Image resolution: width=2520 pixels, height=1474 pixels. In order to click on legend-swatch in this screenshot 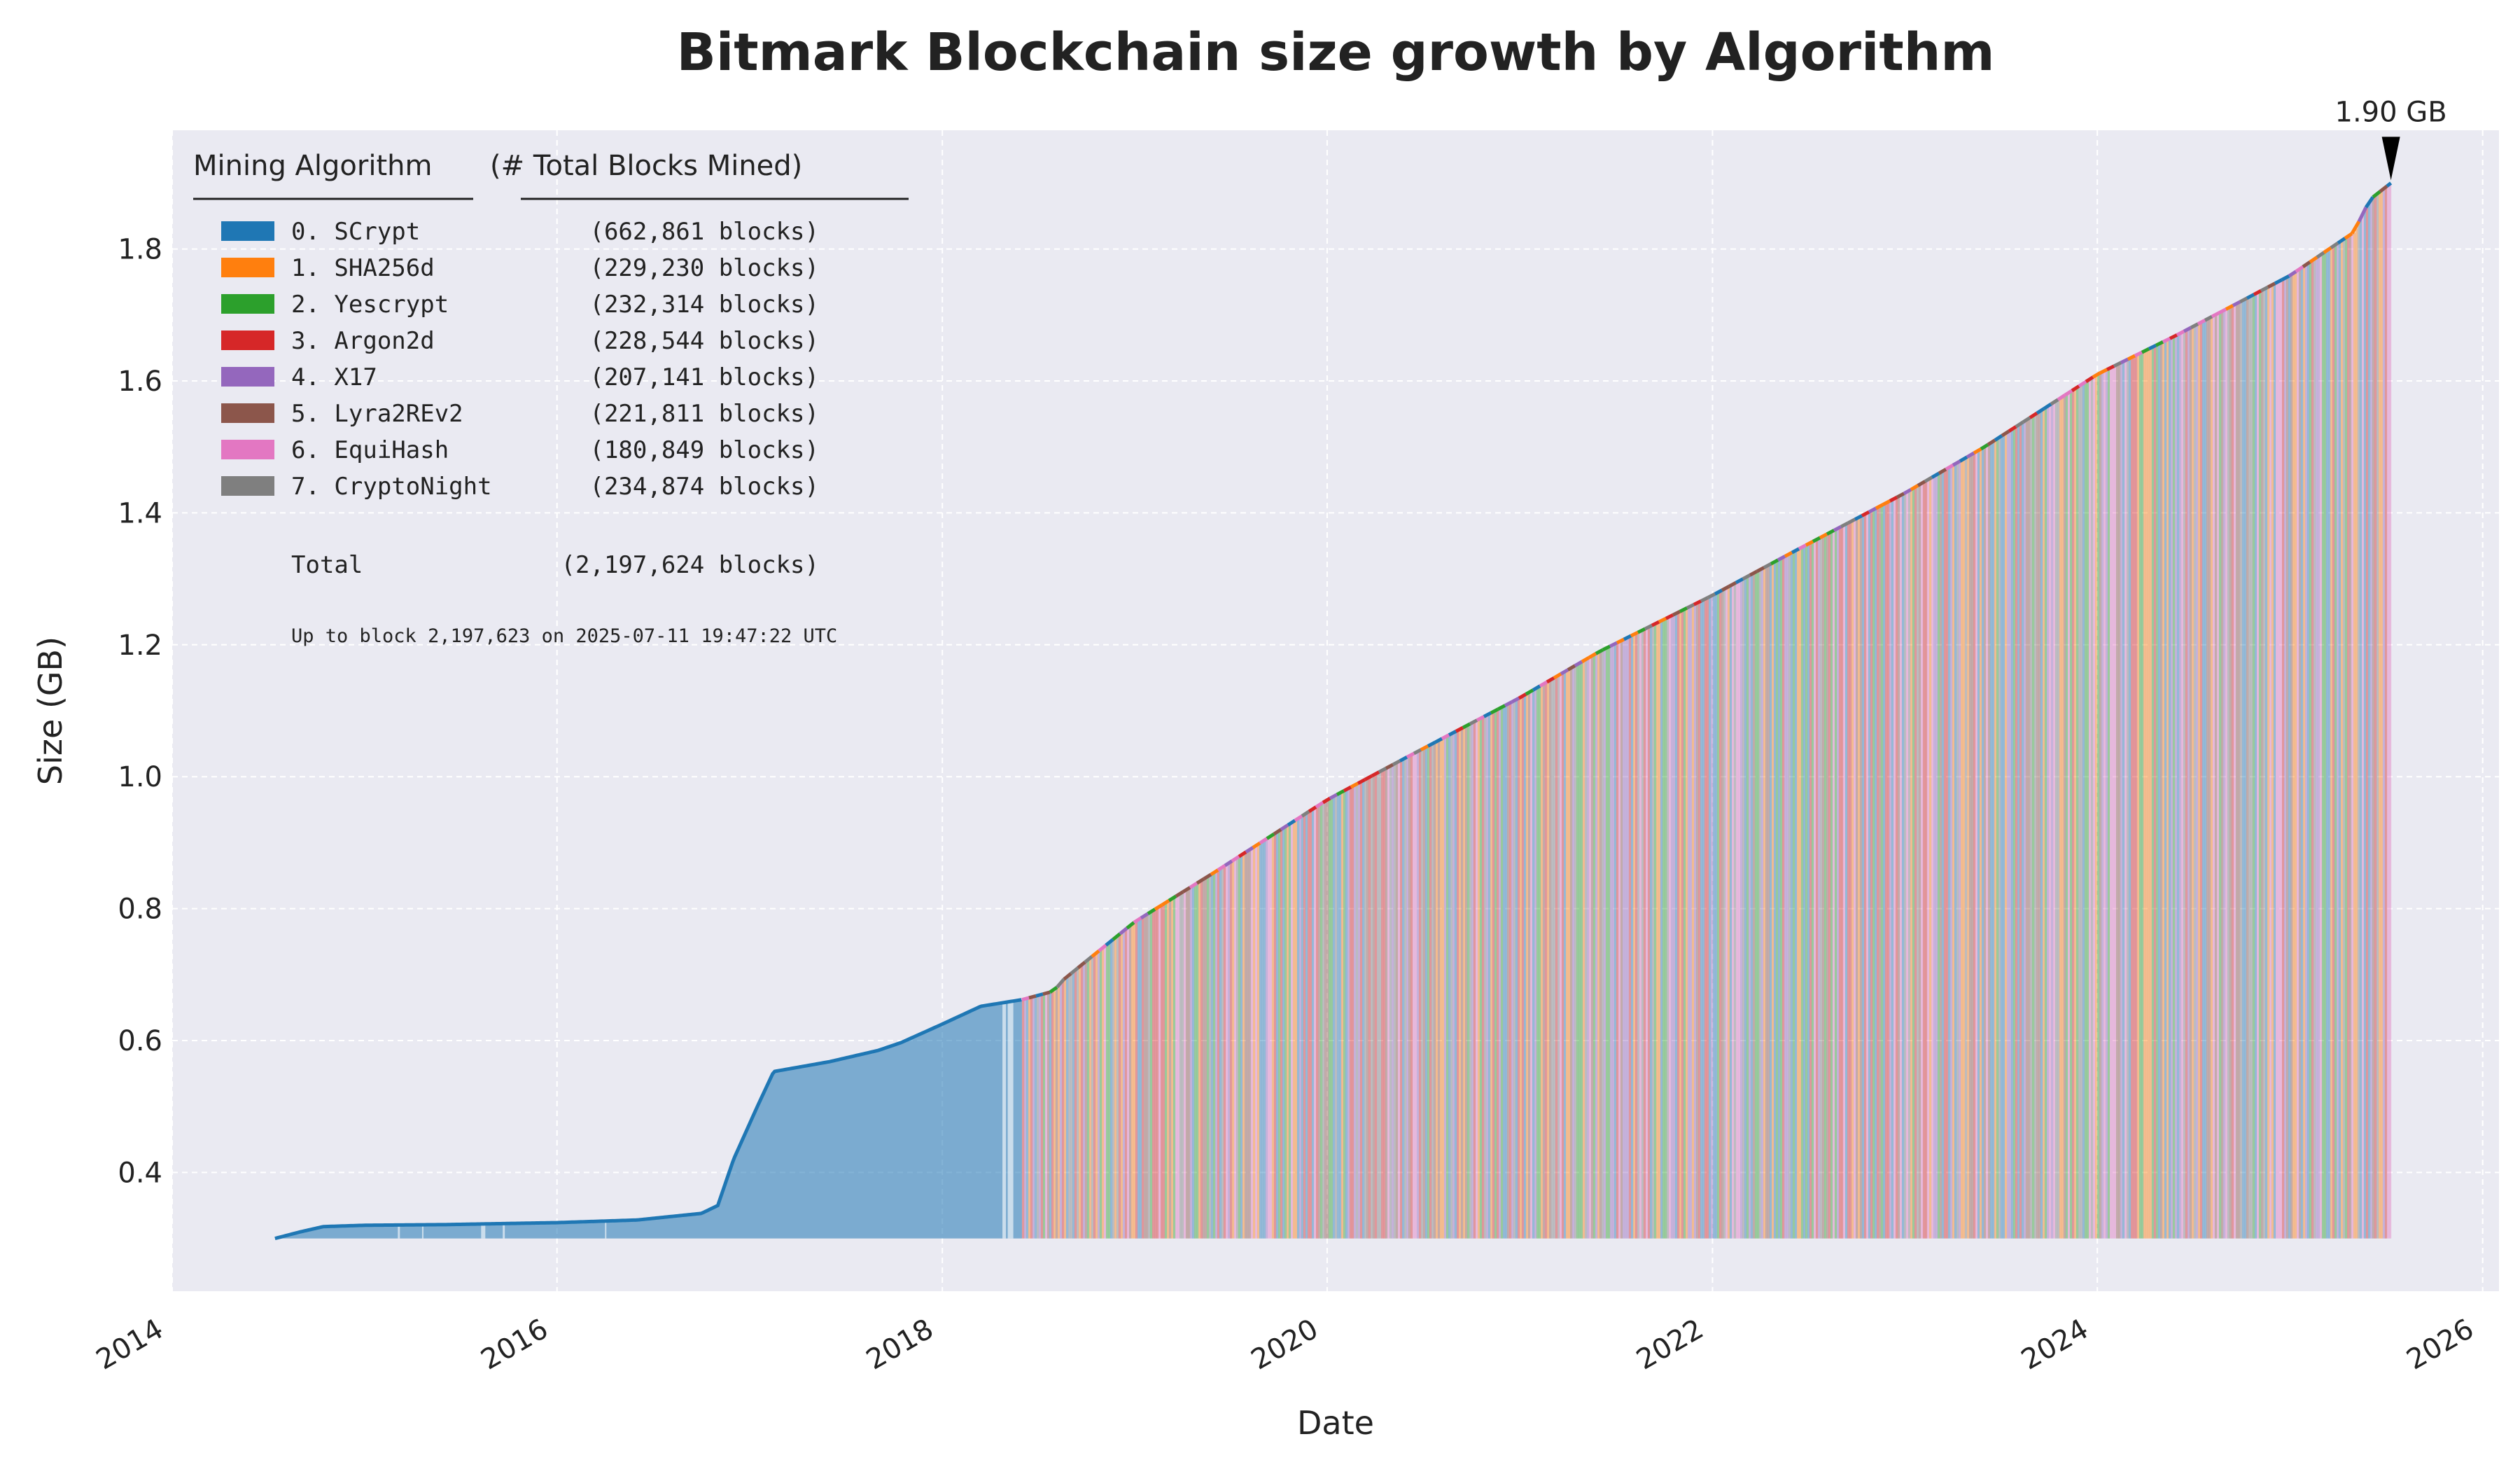, I will do `click(247, 413)`.